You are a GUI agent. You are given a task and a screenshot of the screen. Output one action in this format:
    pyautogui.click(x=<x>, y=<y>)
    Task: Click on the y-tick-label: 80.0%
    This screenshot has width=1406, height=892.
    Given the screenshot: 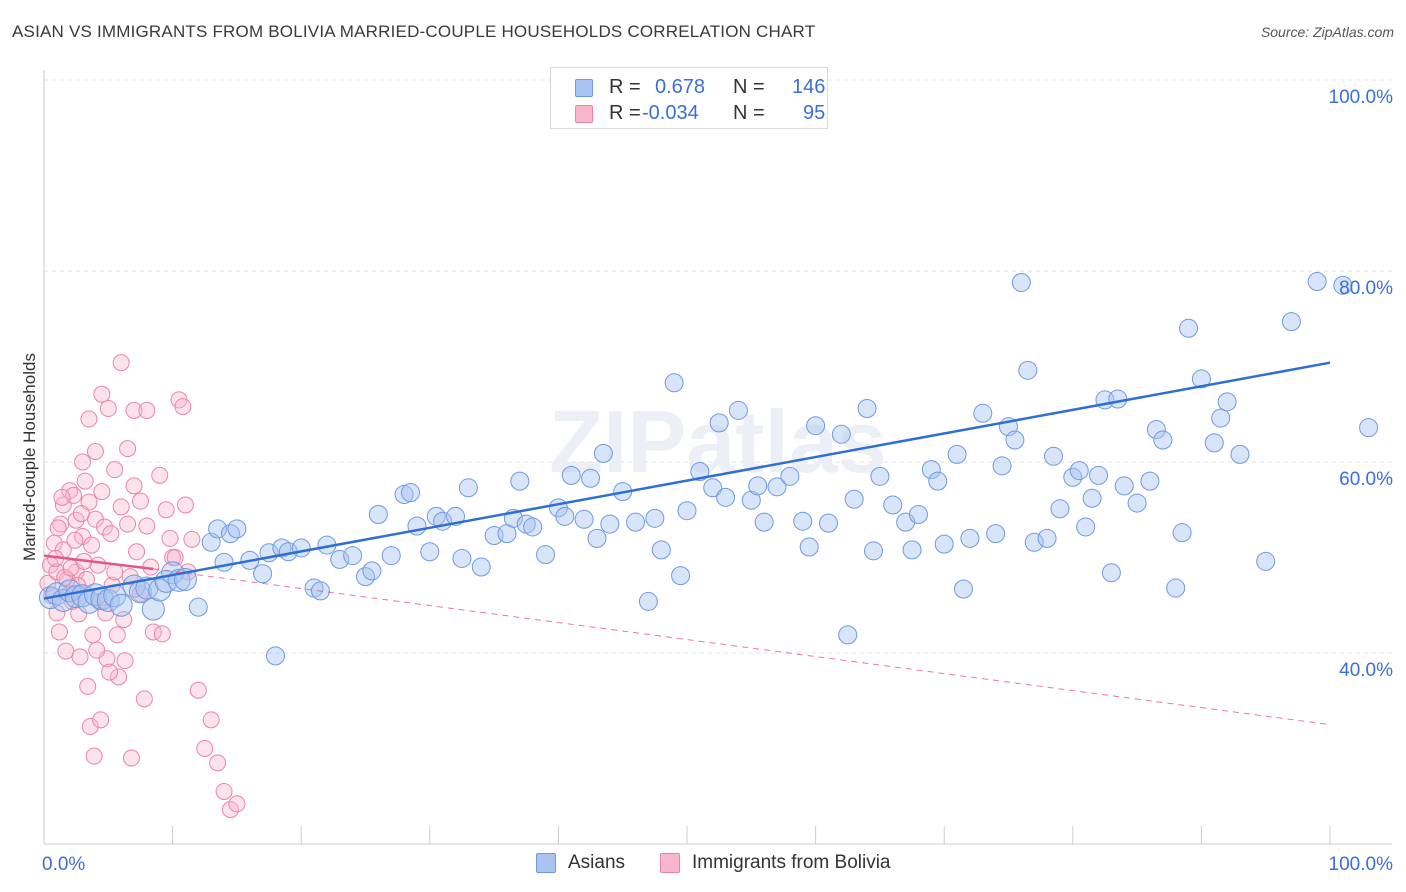 What is the action you would take?
    pyautogui.click(x=1366, y=288)
    